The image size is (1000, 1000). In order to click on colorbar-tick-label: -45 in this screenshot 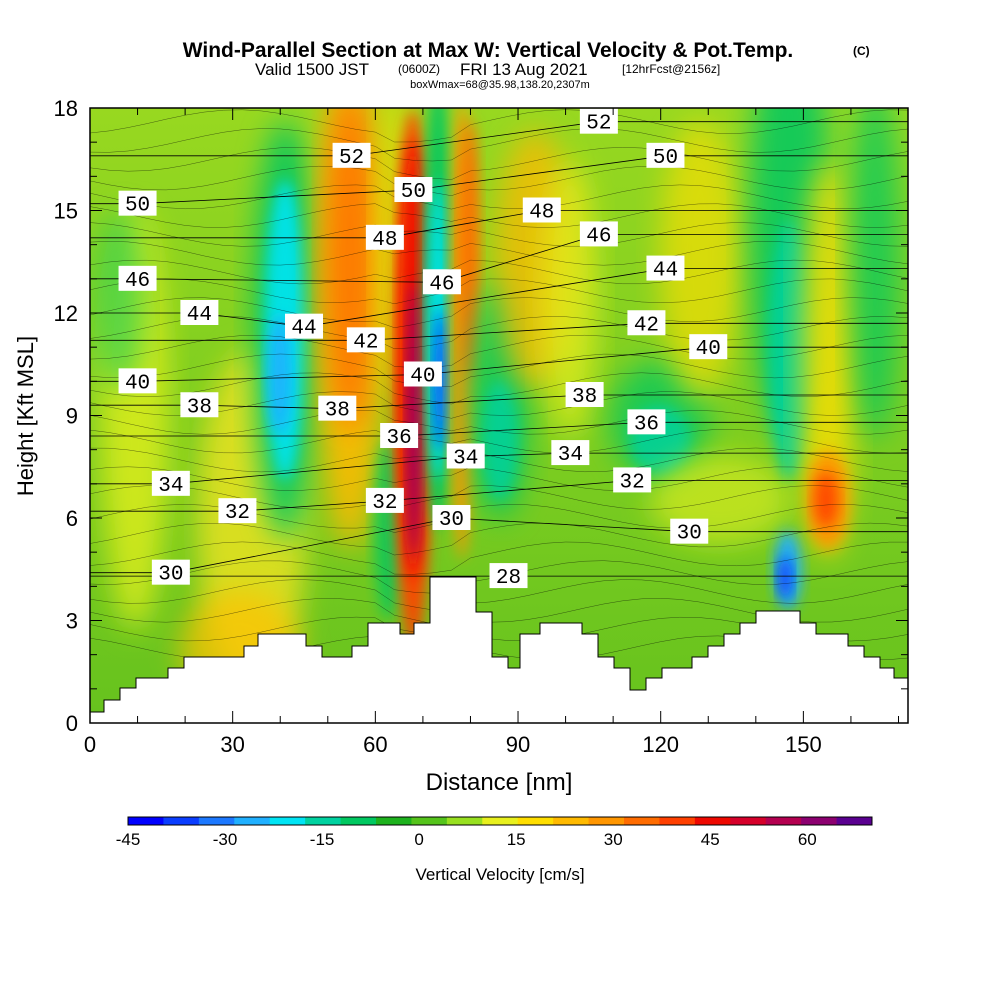, I will do `click(128, 839)`.